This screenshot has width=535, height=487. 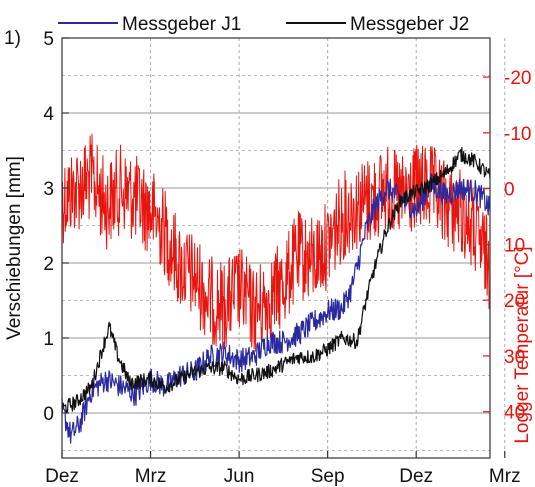 I want to click on y2-tick-label: 40, so click(x=514, y=413).